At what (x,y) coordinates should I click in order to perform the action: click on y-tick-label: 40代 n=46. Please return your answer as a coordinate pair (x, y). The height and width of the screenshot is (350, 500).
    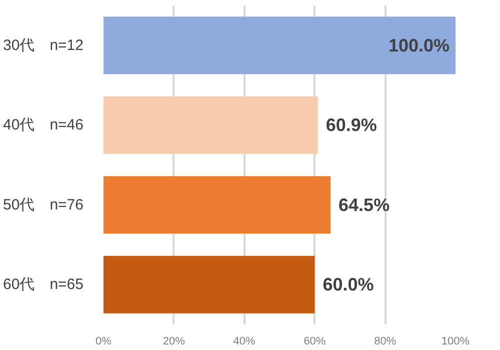
    Looking at the image, I should click on (43, 125).